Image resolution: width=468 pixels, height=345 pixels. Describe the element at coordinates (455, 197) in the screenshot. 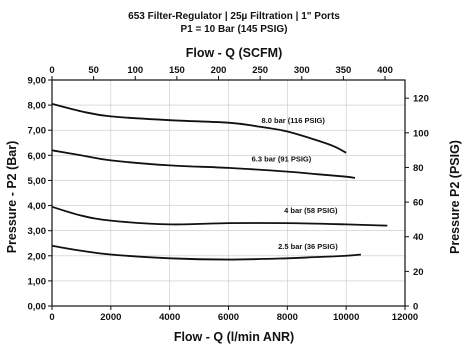

I see `y2-axis-title: Pressure P2 (PSIG)` at that location.